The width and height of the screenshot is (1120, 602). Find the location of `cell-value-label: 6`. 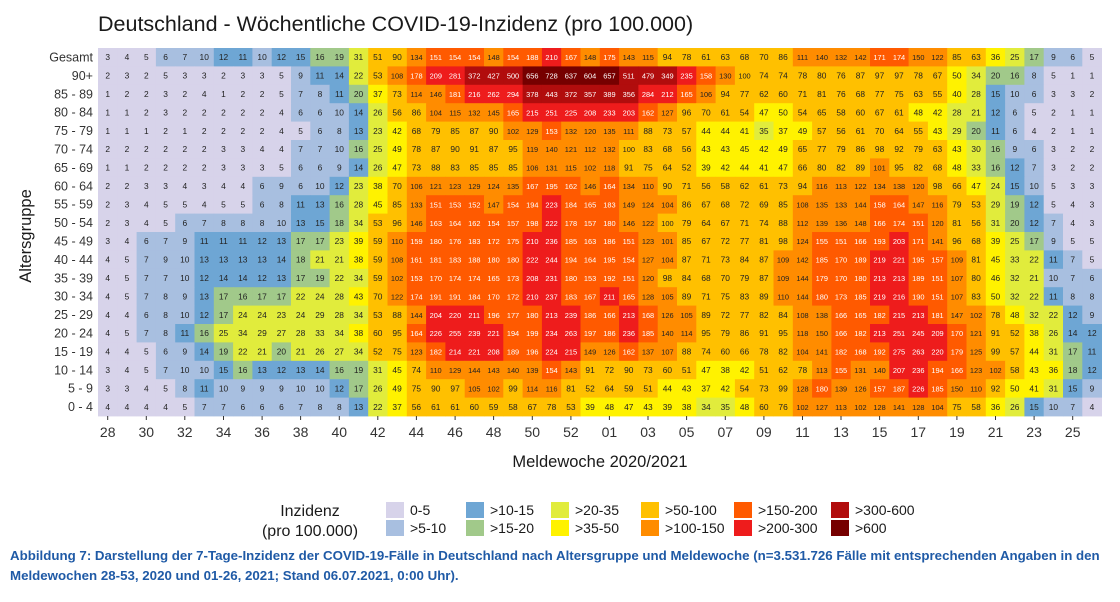

cell-value-label: 6 is located at coordinates (262, 407).